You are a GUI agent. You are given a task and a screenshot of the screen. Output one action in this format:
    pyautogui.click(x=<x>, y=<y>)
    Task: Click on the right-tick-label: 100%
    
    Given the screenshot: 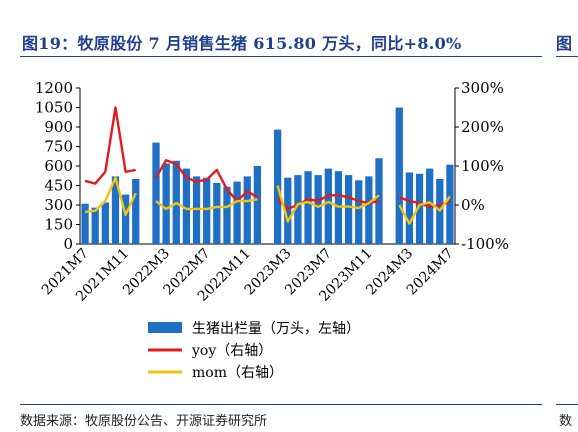 What is the action you would take?
    pyautogui.click(x=482, y=166)
    